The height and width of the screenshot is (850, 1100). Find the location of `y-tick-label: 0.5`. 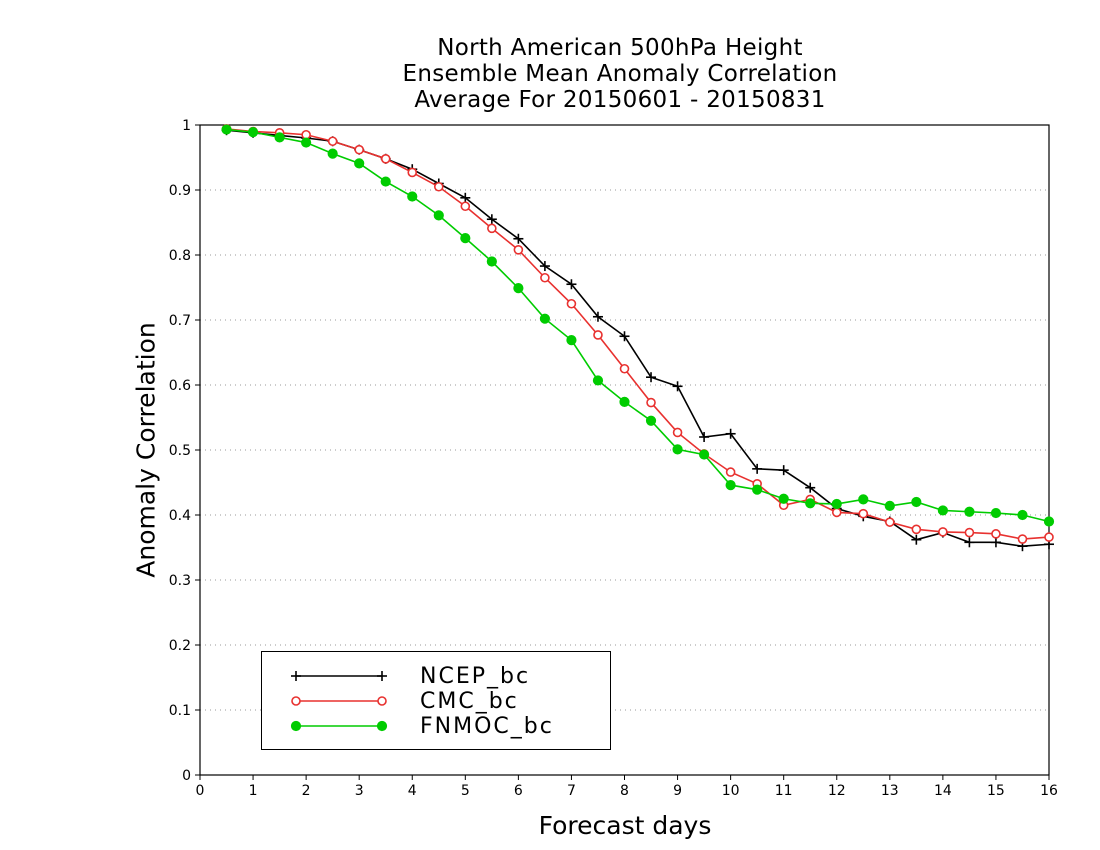

y-tick-label: 0.5 is located at coordinates (180, 451).